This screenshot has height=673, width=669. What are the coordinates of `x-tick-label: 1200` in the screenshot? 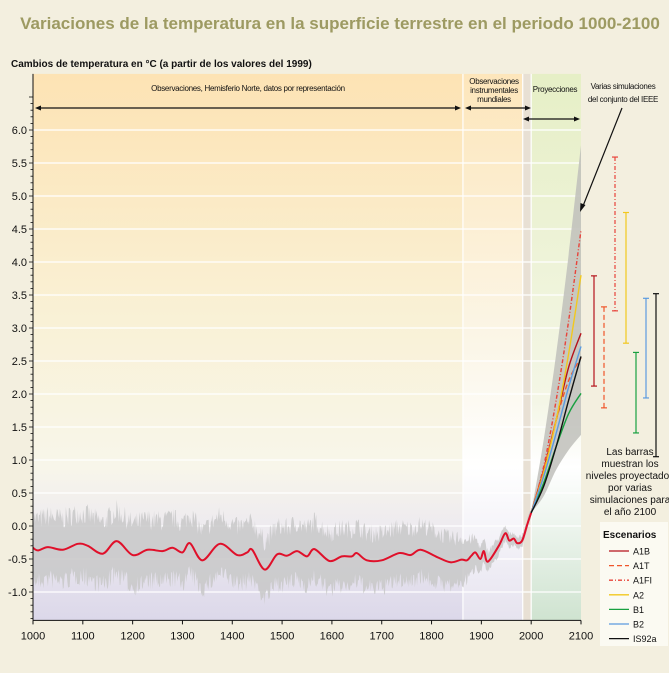 It's located at (132, 636).